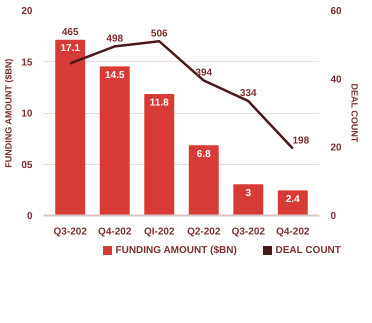 The width and height of the screenshot is (372, 323). I want to click on data-label: 6.8, so click(204, 154).